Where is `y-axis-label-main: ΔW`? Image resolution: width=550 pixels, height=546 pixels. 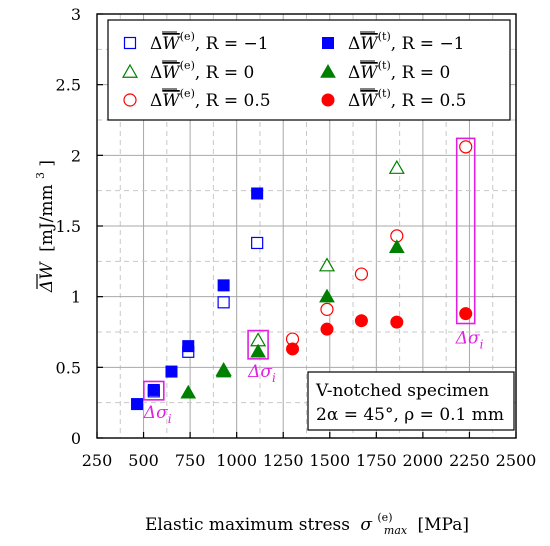 y-axis-label-main: ΔW is located at coordinates (47, 277).